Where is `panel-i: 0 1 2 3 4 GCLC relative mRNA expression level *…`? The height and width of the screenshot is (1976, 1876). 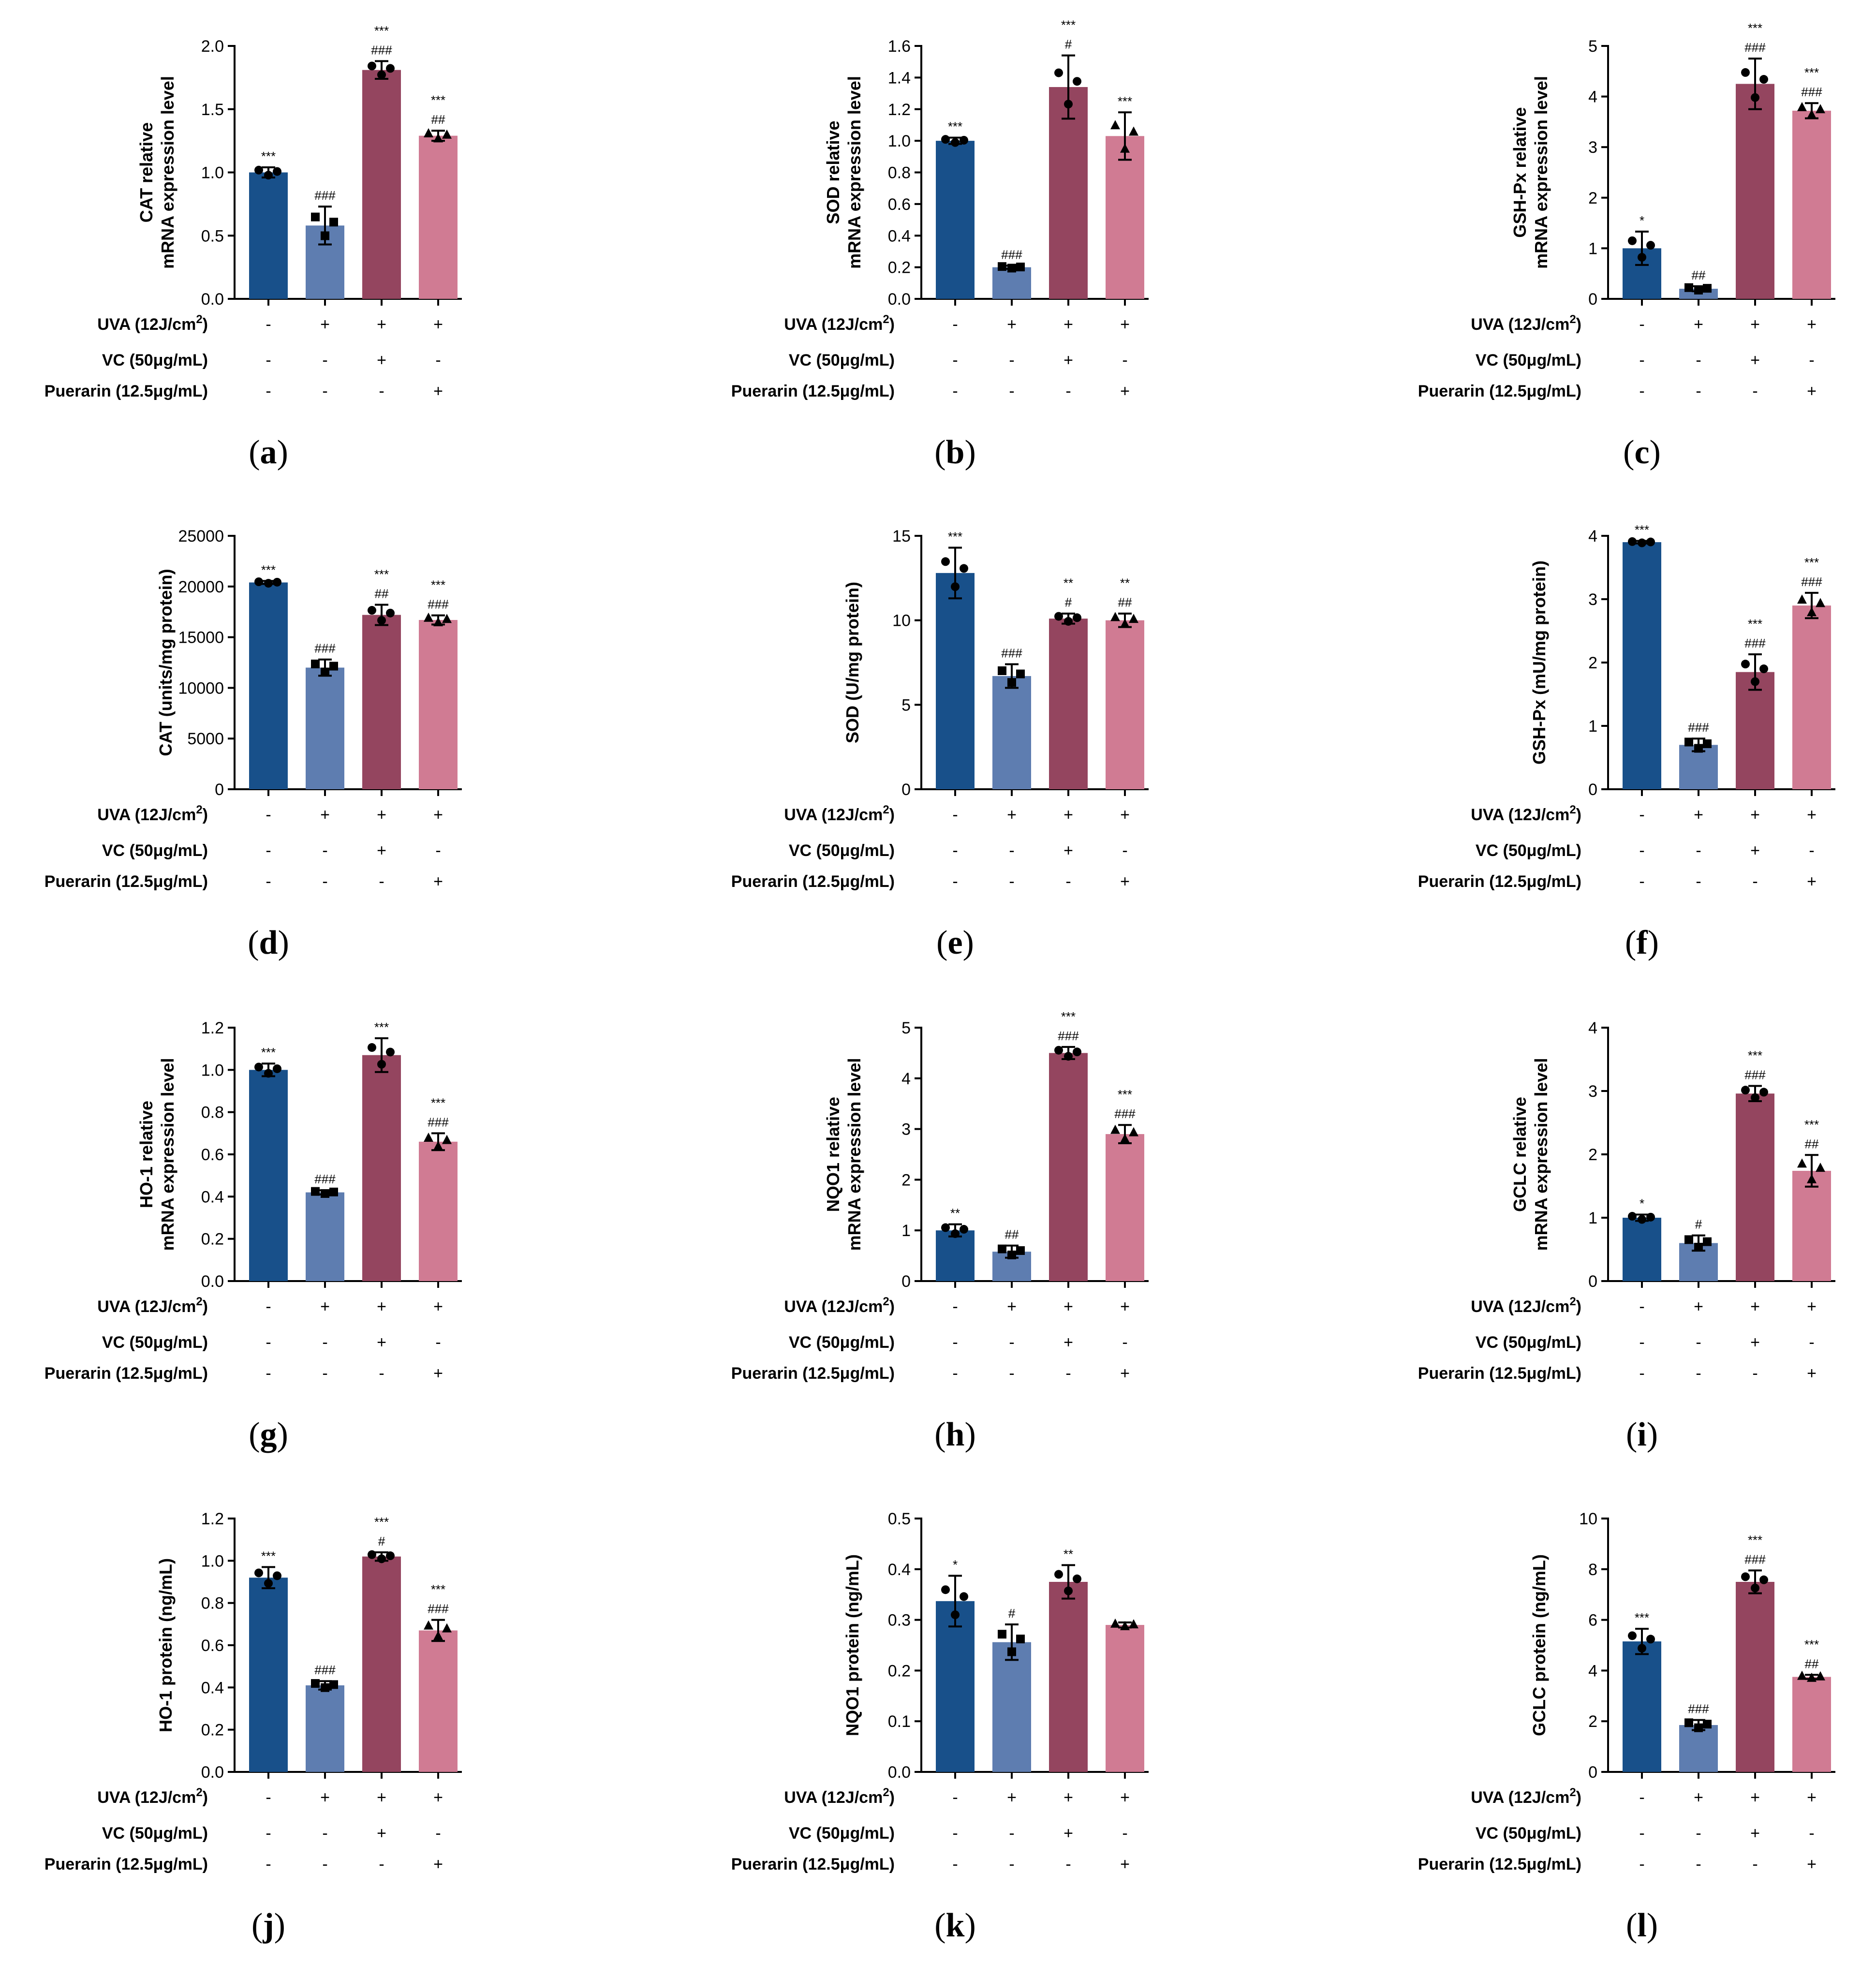
panel-i: 0 1 2 3 4 GCLC relative mRNA expression level *… is located at coordinates (1626, 1236).